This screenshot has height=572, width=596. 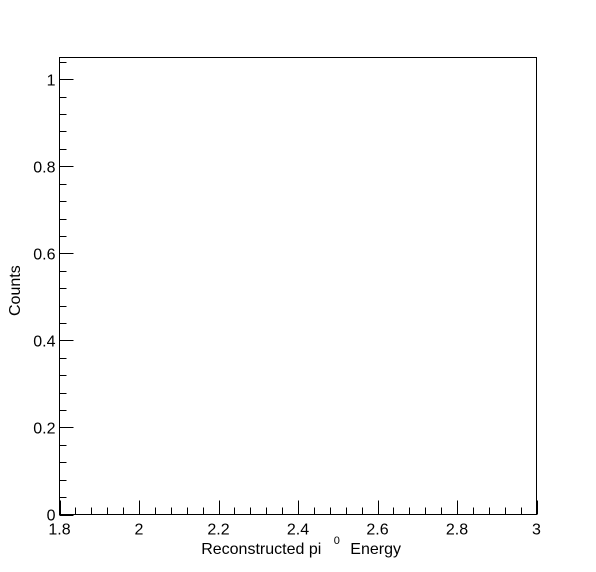 I want to click on x-axis-label-main: Reconstructed pi, so click(x=261, y=549).